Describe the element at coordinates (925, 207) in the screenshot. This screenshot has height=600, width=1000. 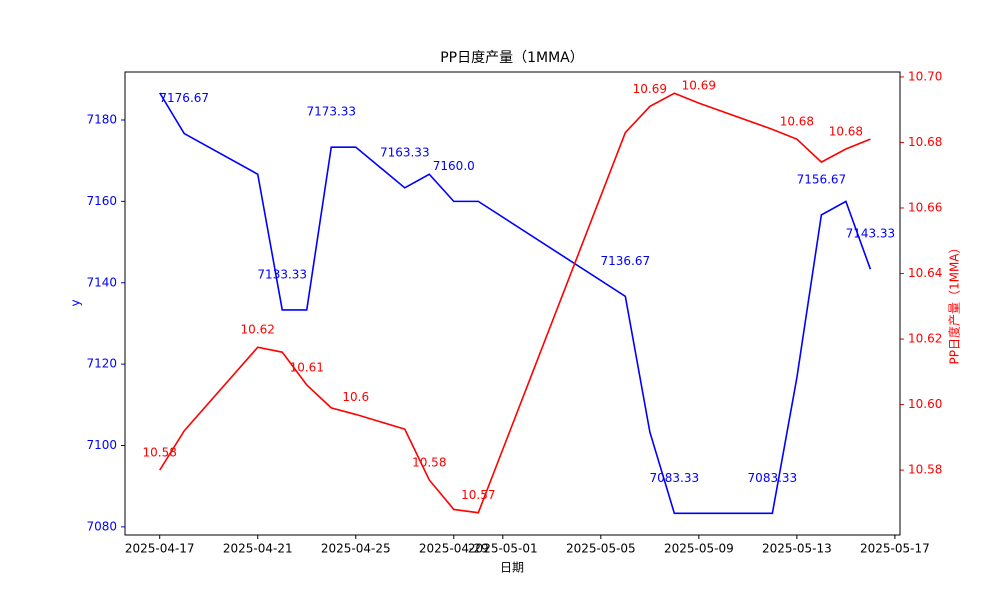
I see `y2-tick-label: 10.66` at that location.